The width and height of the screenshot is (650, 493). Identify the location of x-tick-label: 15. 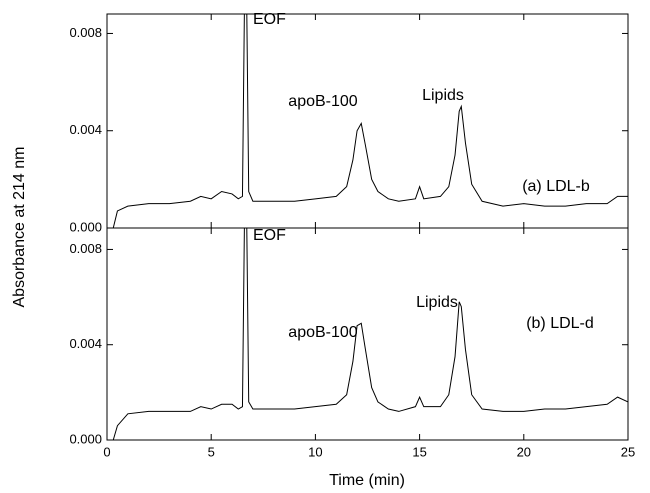
(419, 451).